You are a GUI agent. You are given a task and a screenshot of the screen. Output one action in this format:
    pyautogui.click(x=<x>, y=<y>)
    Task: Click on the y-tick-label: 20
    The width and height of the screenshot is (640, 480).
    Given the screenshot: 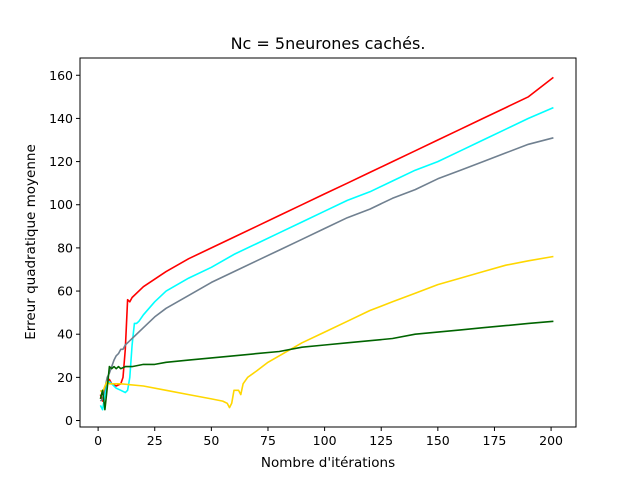 What is the action you would take?
    pyautogui.click(x=65, y=377)
    